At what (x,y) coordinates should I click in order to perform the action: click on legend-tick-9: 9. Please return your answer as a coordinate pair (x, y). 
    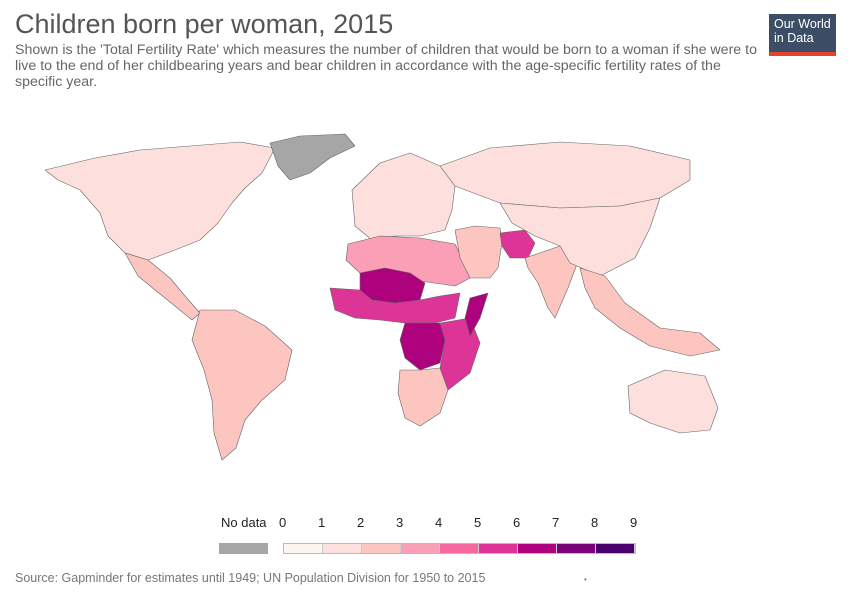
    Looking at the image, I should click on (634, 522).